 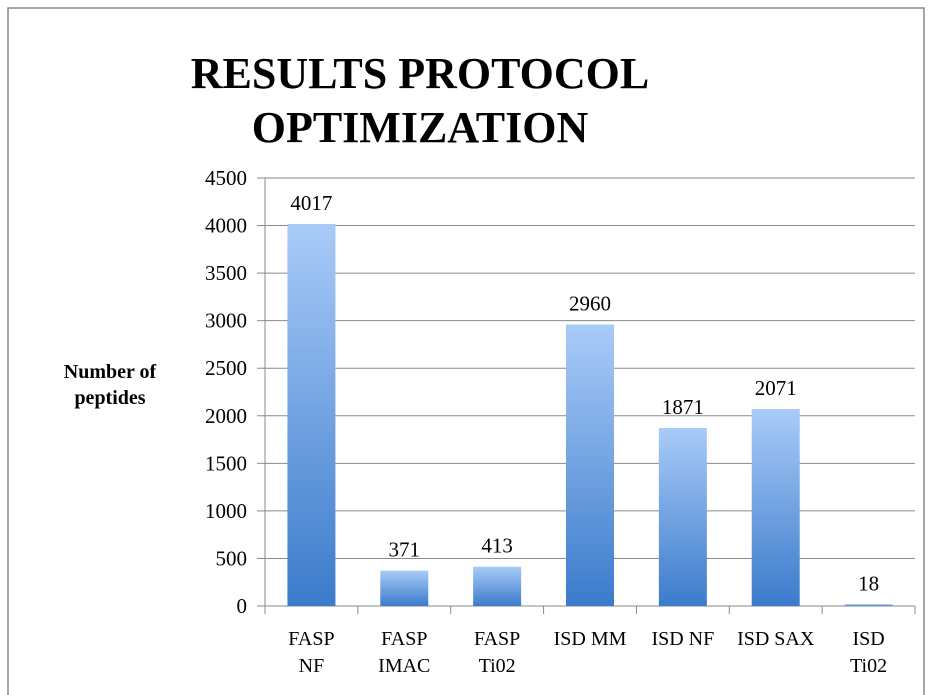 I want to click on data-label: 371, so click(x=405, y=550).